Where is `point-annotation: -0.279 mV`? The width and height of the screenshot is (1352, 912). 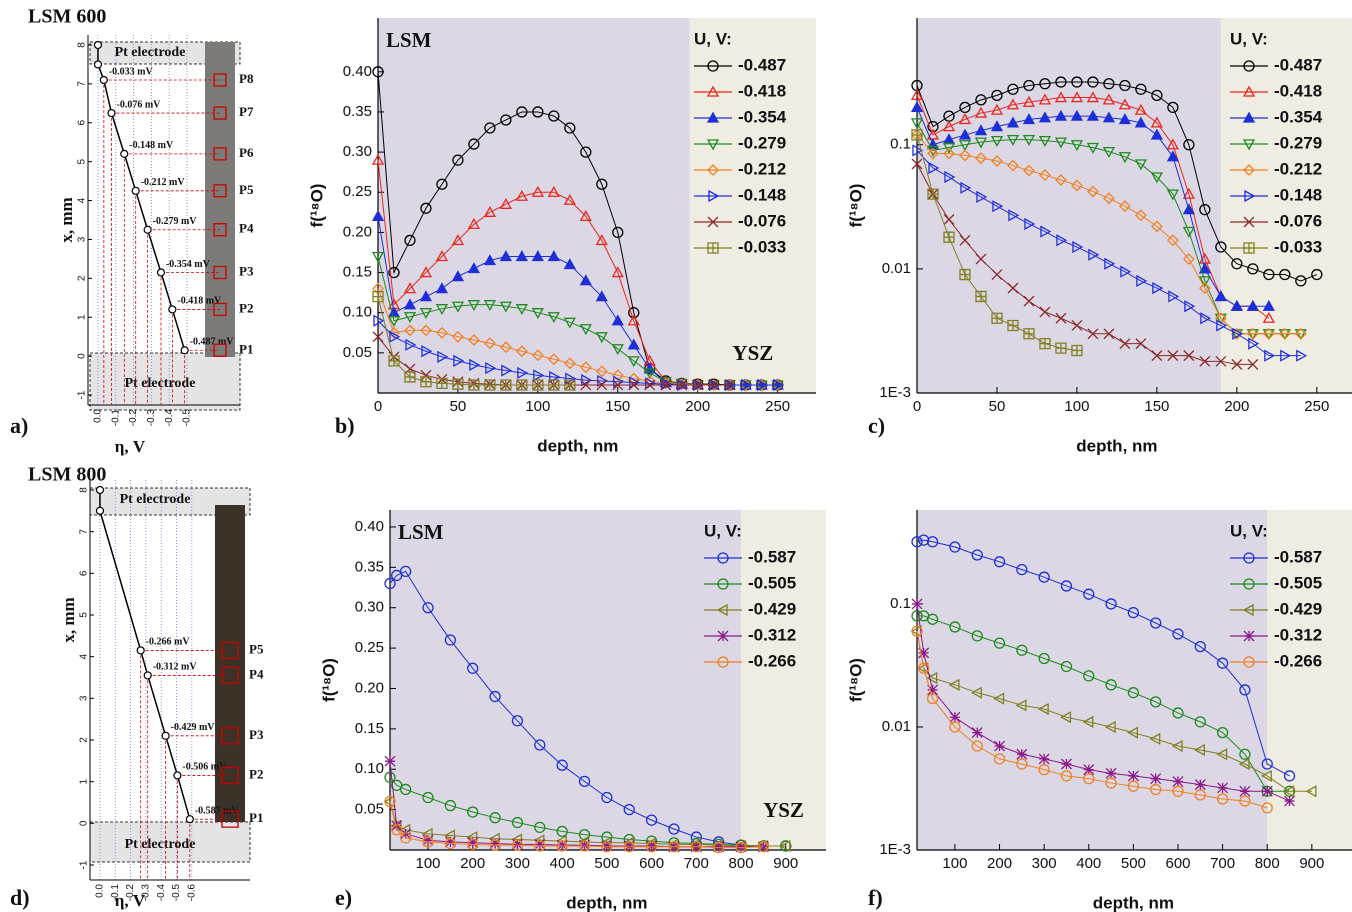 point-annotation: -0.279 mV is located at coordinates (175, 221).